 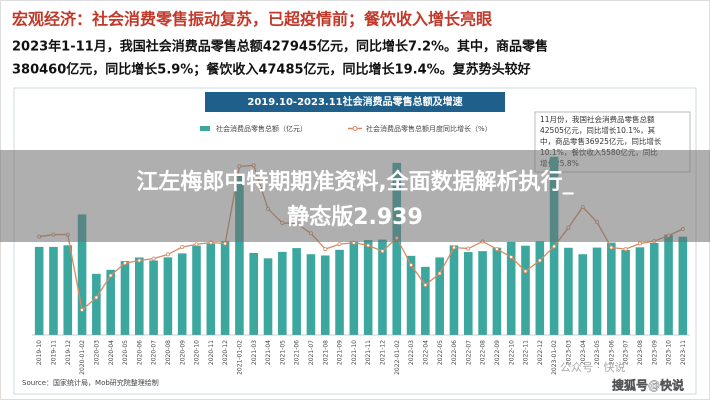 What do you see at coordinates (648, 385) in the screenshot?
I see `watermark: 搜狐号@快说` at bounding box center [648, 385].